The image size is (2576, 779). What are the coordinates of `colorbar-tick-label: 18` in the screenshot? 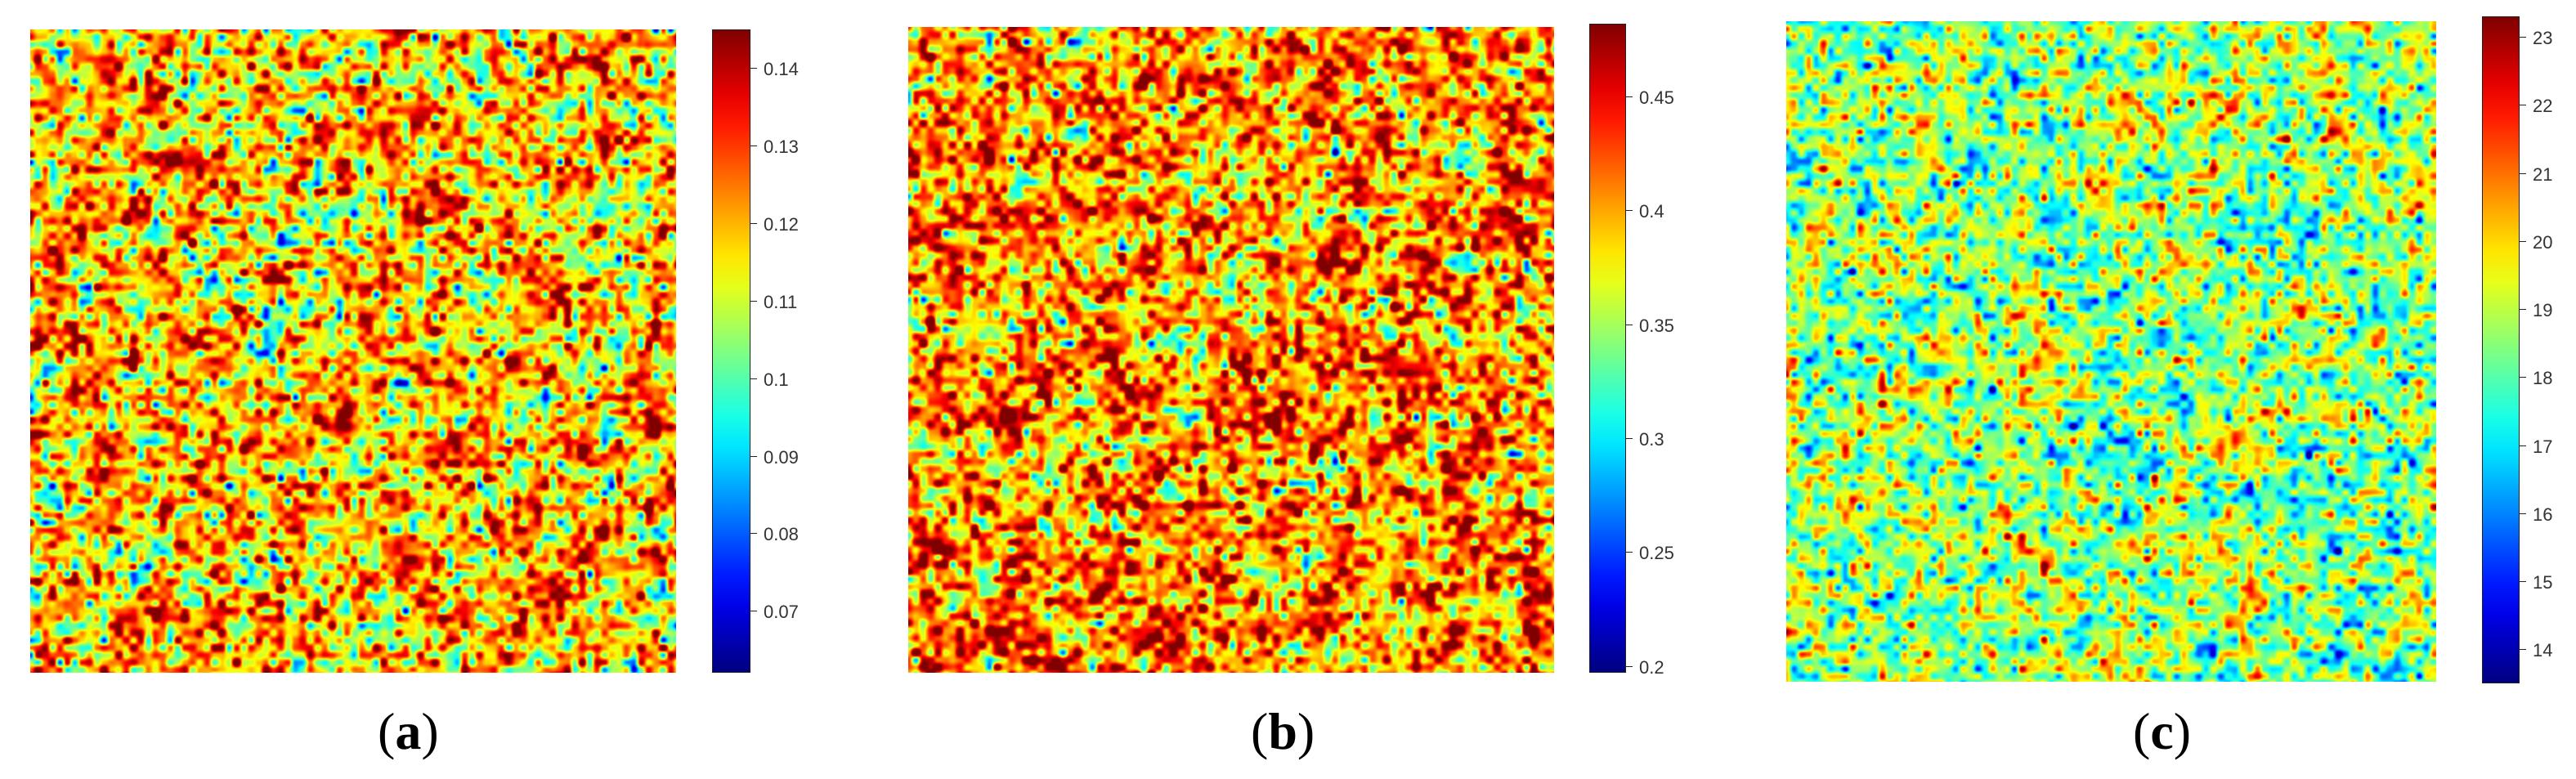 It's located at (2543, 378).